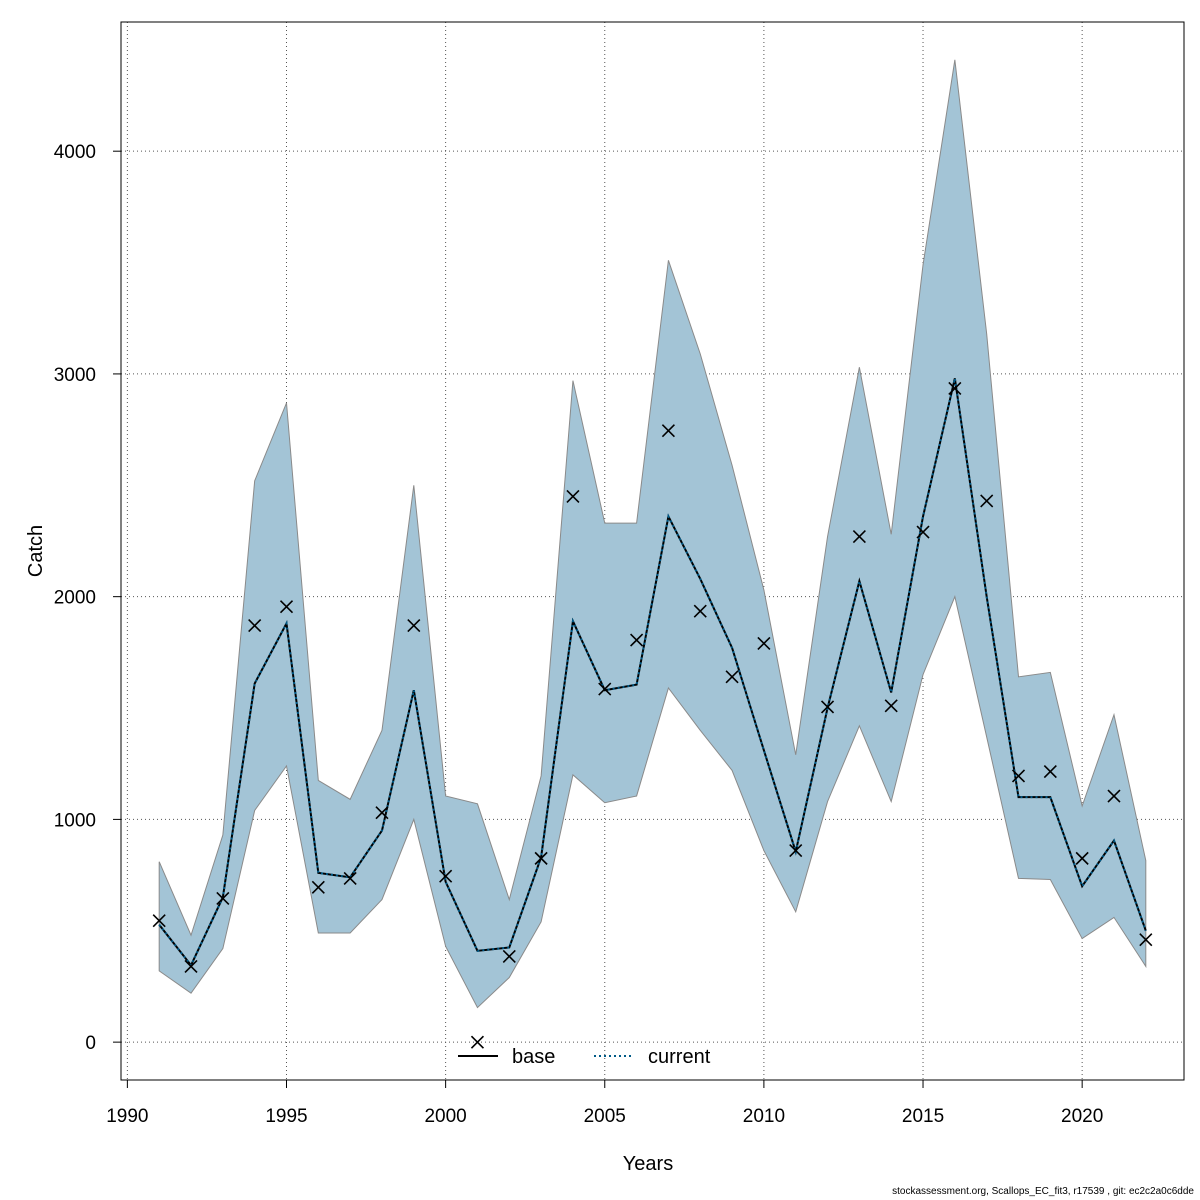  What do you see at coordinates (679, 1057) in the screenshot?
I see `legend-current-label: current` at bounding box center [679, 1057].